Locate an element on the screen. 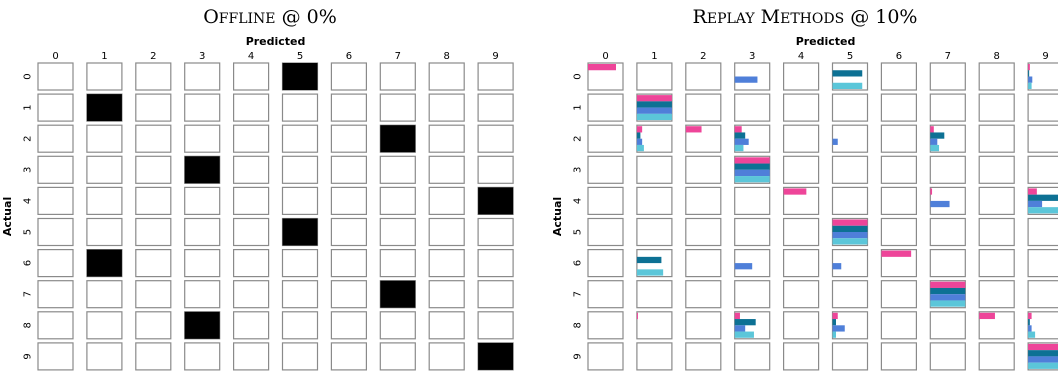  y-tick-label: 3 is located at coordinates (578, 170).